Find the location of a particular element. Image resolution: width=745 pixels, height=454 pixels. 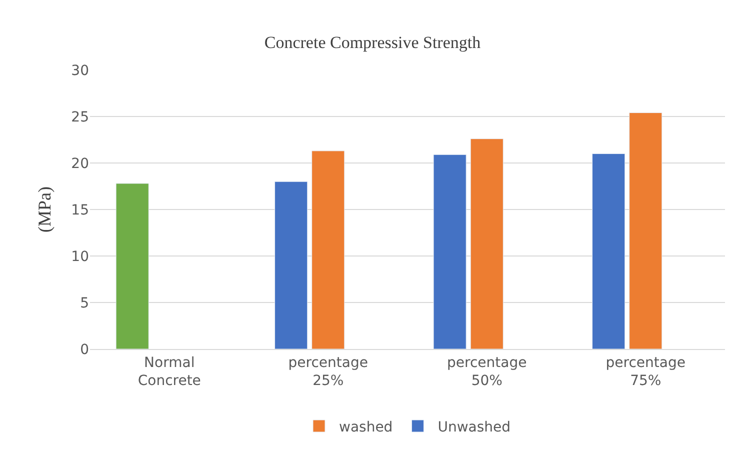

y-tick-label: 0 is located at coordinates (84, 350).